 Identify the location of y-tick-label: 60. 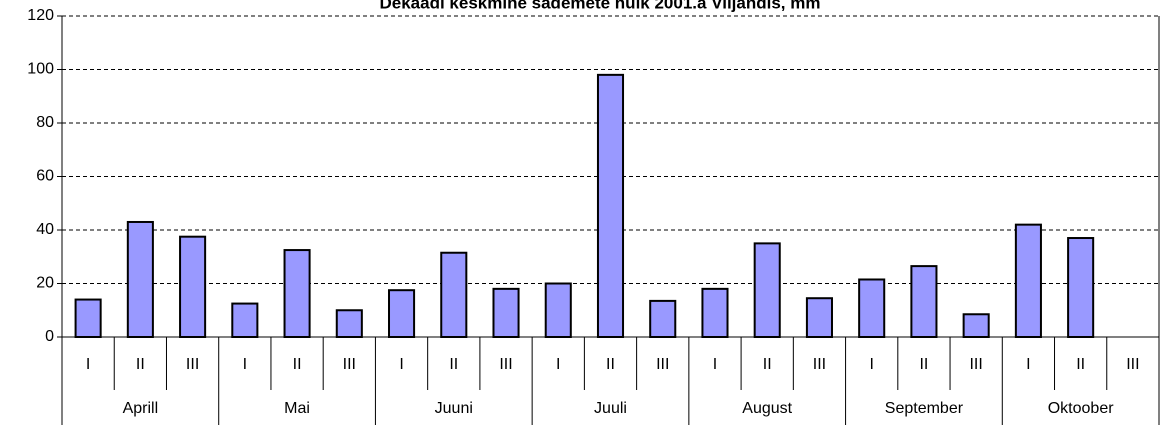
(45, 176).